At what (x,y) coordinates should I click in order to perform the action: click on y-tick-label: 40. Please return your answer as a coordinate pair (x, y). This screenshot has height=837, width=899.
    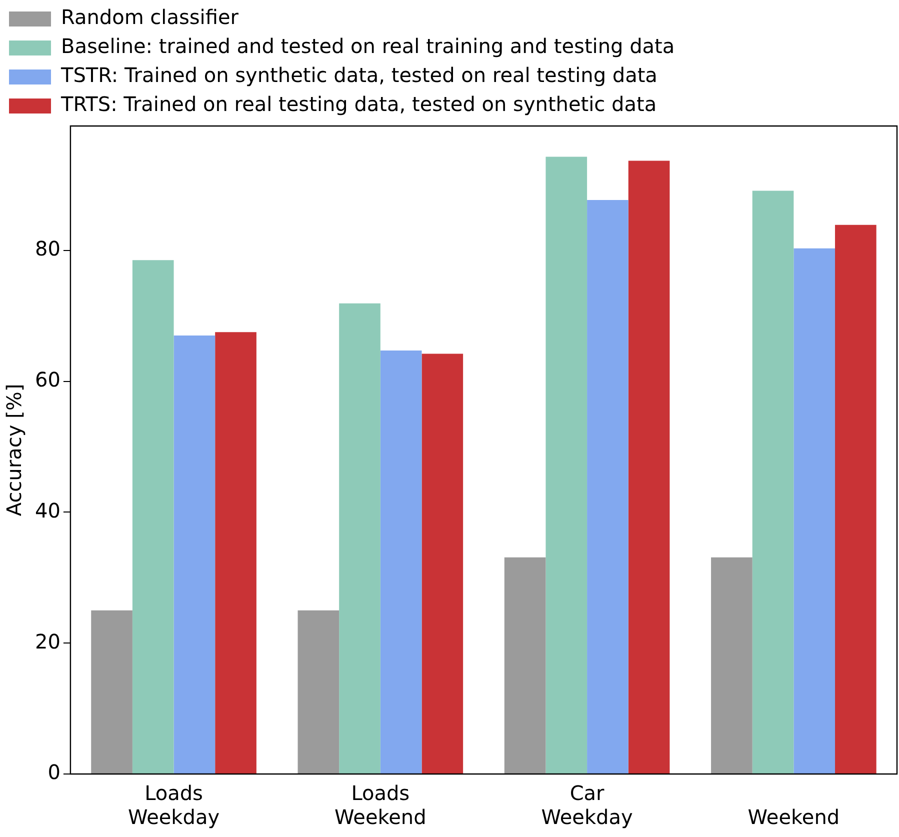
    Looking at the image, I should click on (47, 510).